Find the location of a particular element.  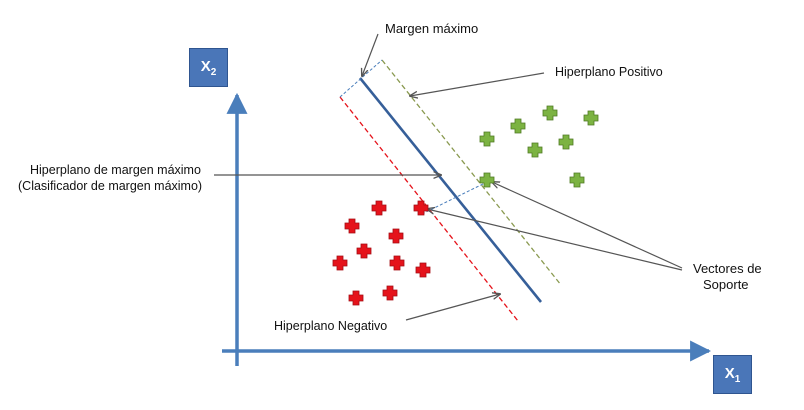

x-axis-label: X1 is located at coordinates (732, 374).